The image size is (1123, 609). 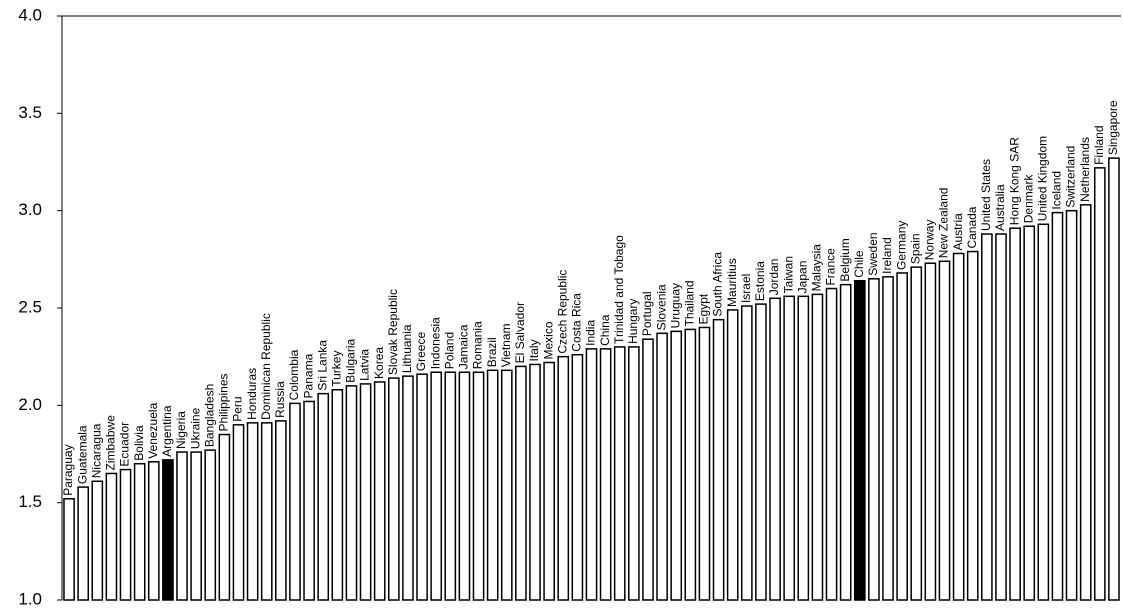 What do you see at coordinates (548, 340) in the screenshot?
I see `category-label: Mexico` at bounding box center [548, 340].